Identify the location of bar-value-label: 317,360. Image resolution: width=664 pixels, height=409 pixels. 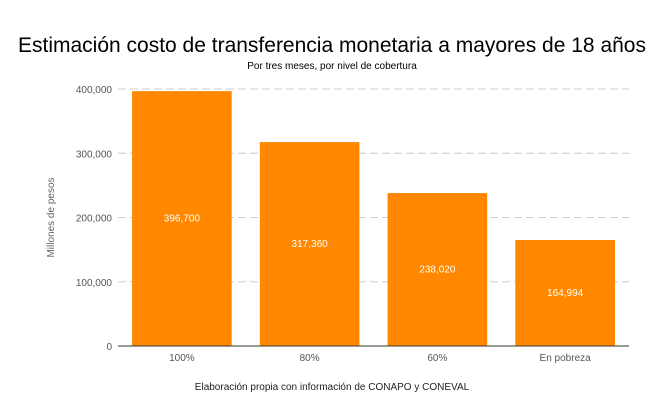
(310, 244).